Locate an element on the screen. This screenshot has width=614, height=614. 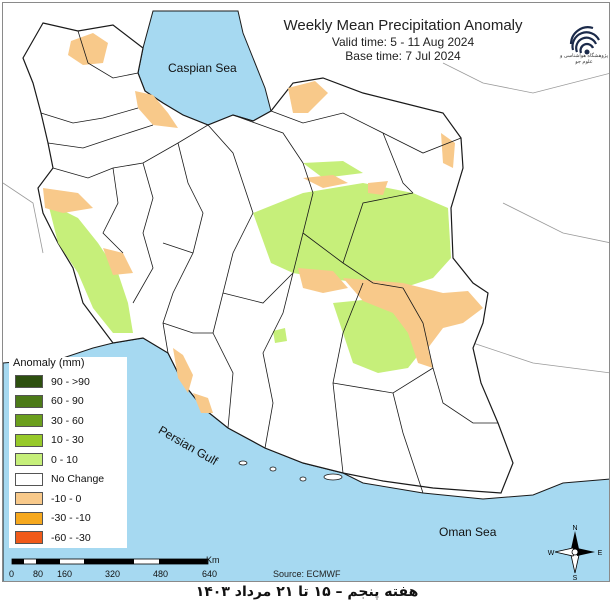
legend-item: 0 - 10 is located at coordinates (68, 460).